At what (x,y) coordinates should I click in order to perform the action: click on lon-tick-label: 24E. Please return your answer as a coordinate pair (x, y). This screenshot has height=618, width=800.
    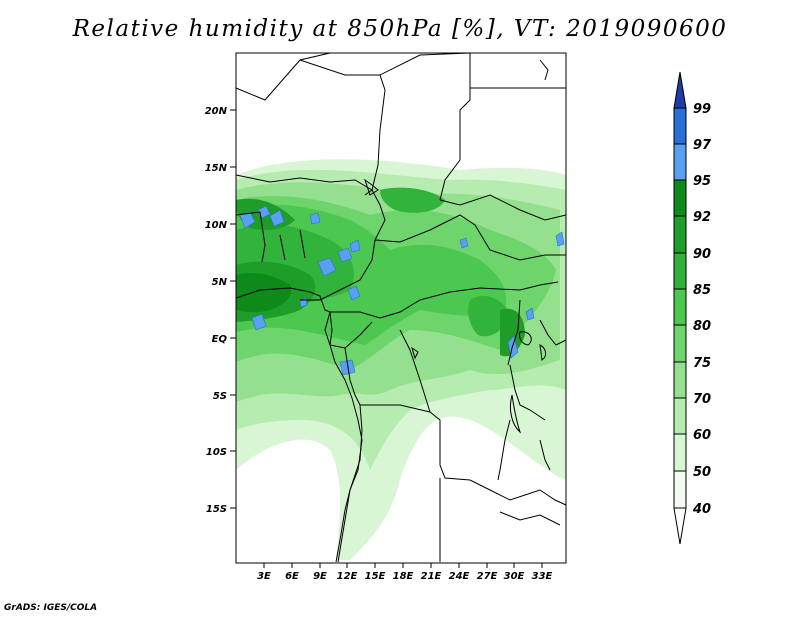
    Looking at the image, I should click on (459, 576).